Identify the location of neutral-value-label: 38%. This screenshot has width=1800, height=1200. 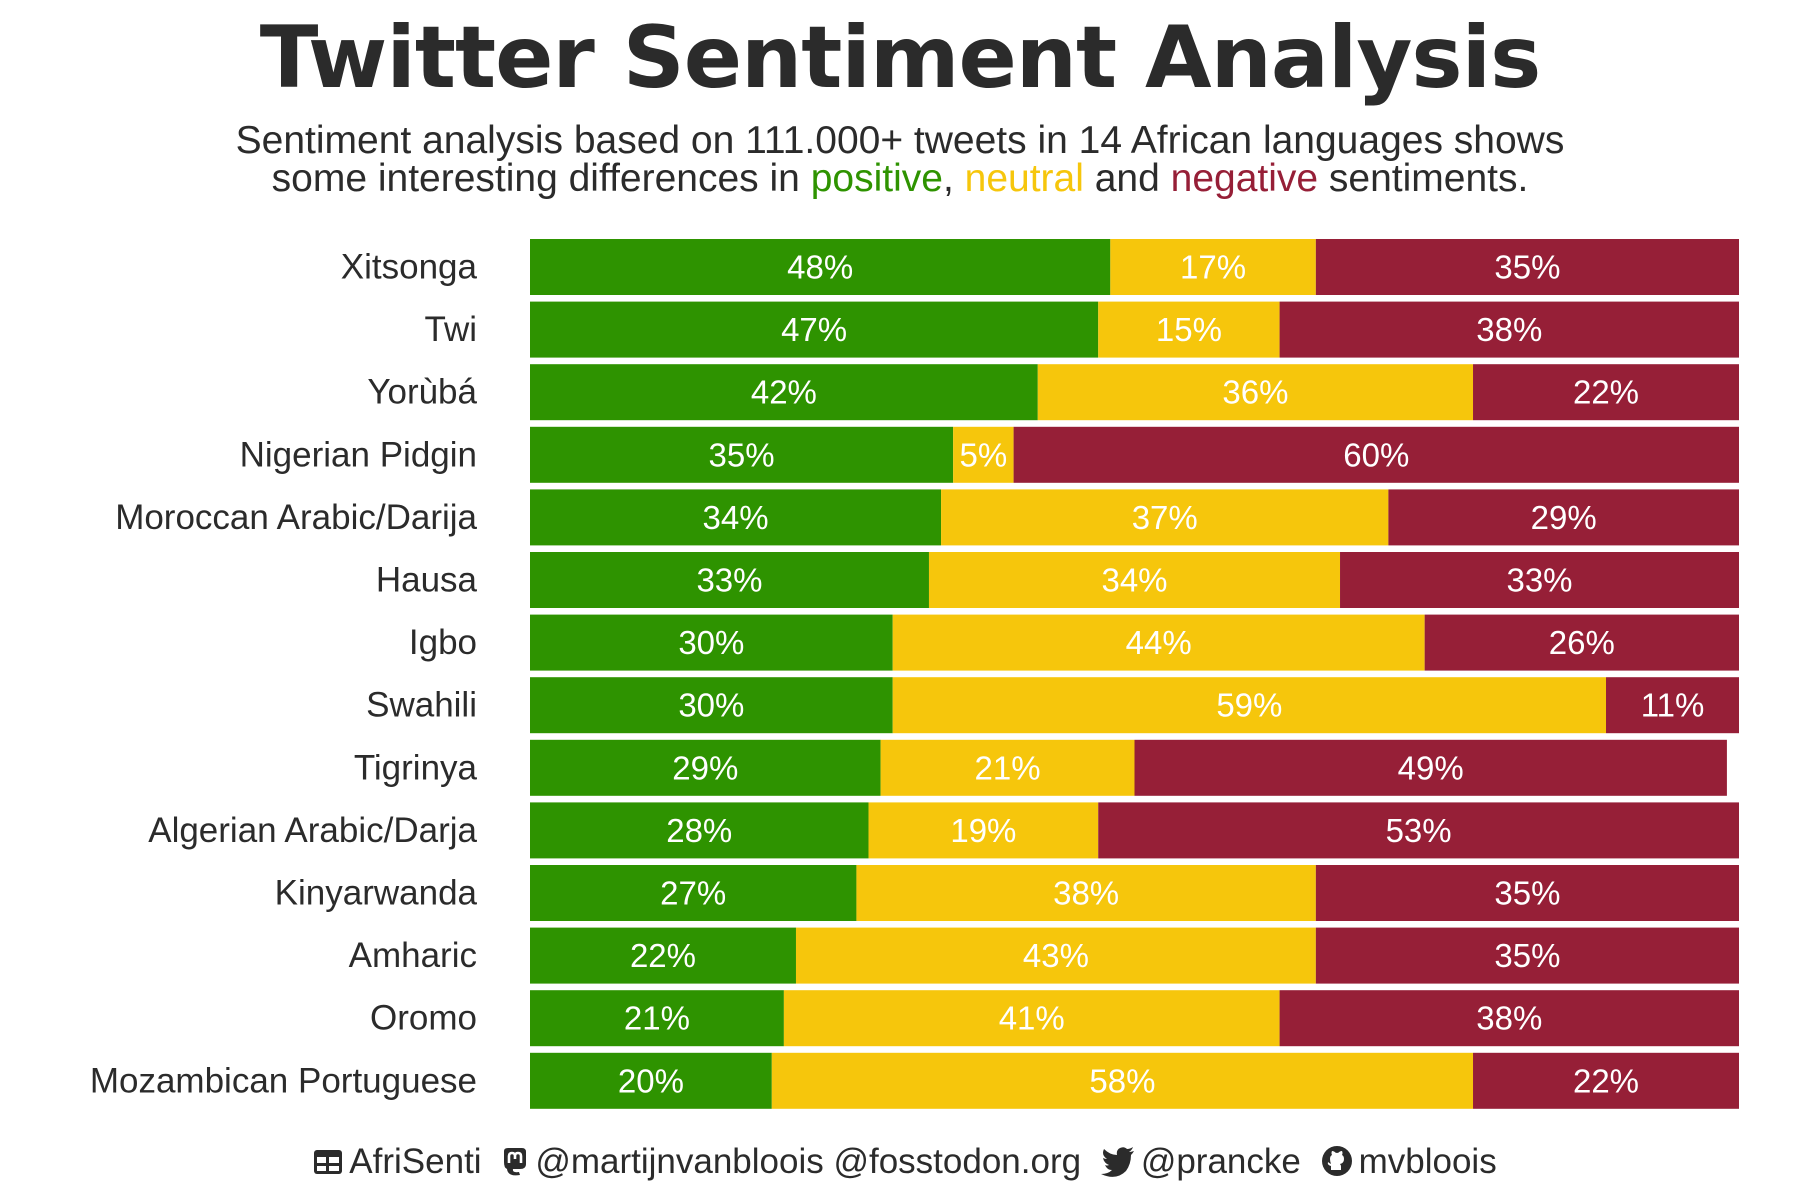
(1086, 893).